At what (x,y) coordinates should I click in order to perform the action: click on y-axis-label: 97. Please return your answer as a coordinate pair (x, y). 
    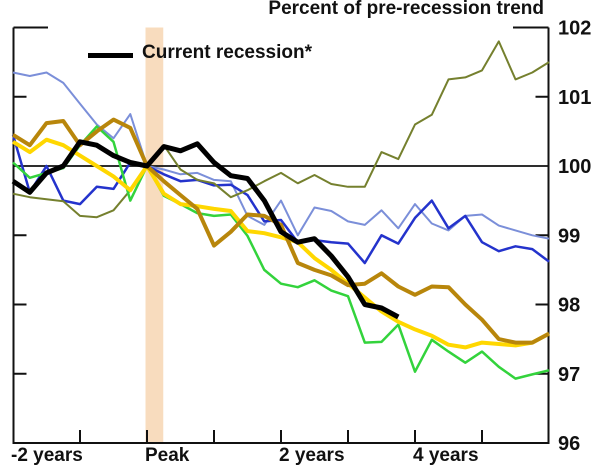
    Looking at the image, I should click on (569, 375).